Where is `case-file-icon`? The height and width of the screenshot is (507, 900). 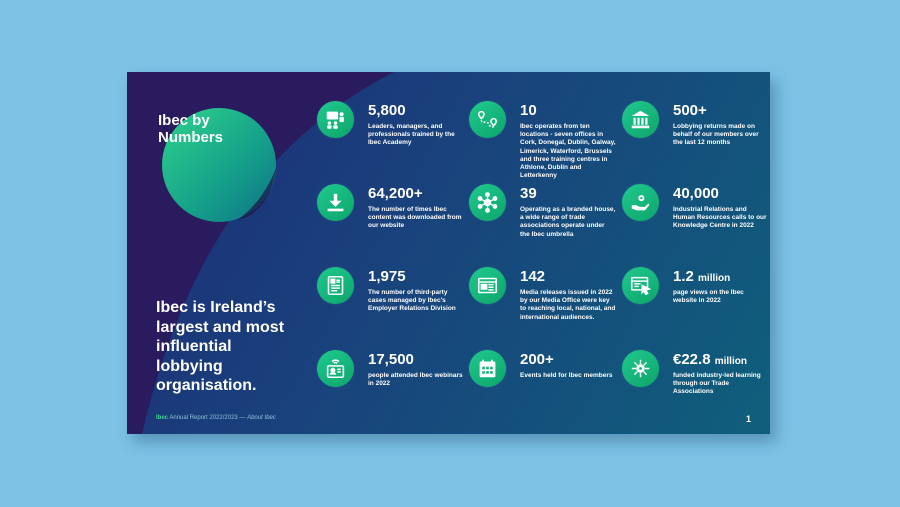
case-file-icon is located at coordinates (335, 285).